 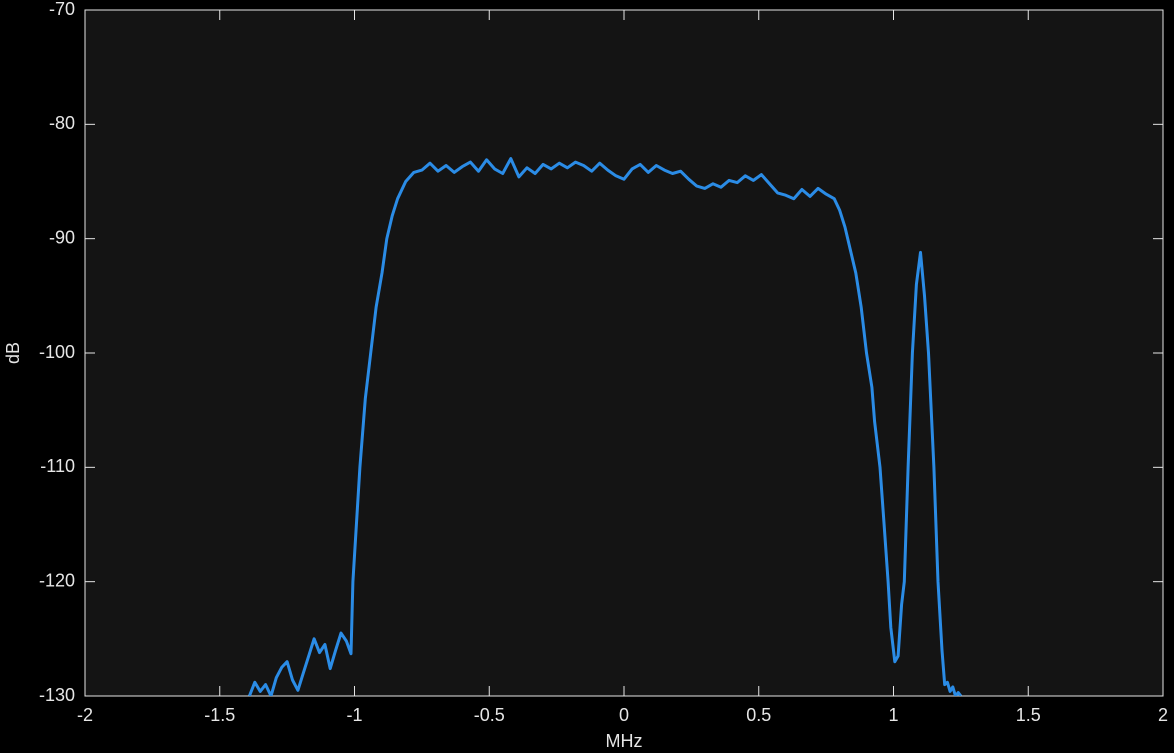 I want to click on x-tick-label: 1.5, so click(x=1028, y=715).